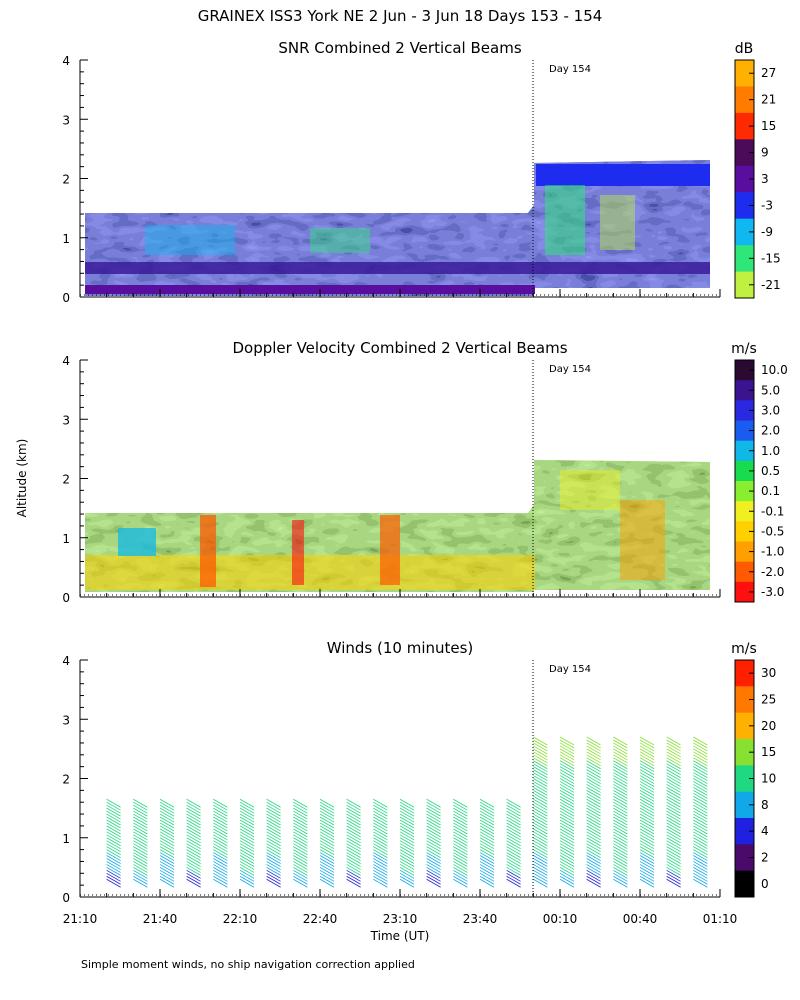 This screenshot has width=800, height=1000. I want to click on snr-colorbar-label: -15, so click(771, 258).